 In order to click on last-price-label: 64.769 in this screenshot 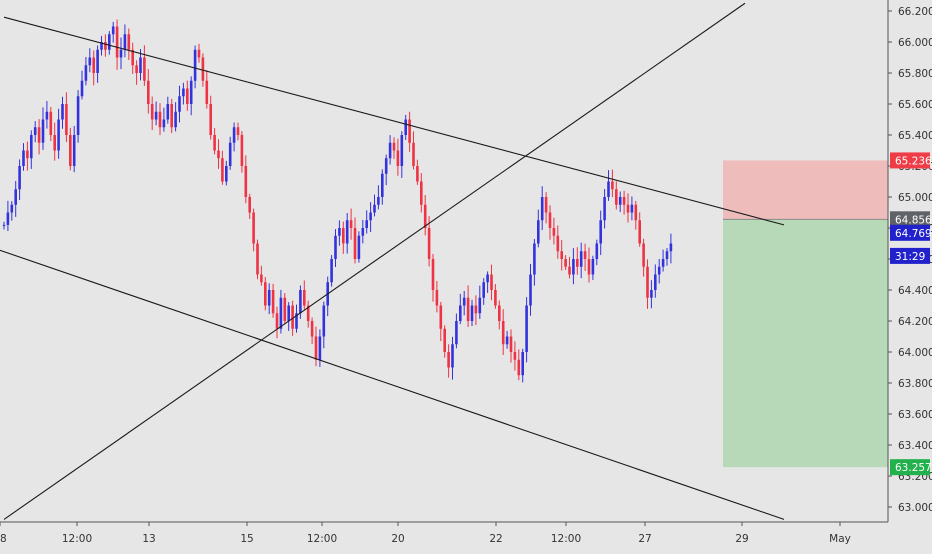, I will do `click(911, 232)`.